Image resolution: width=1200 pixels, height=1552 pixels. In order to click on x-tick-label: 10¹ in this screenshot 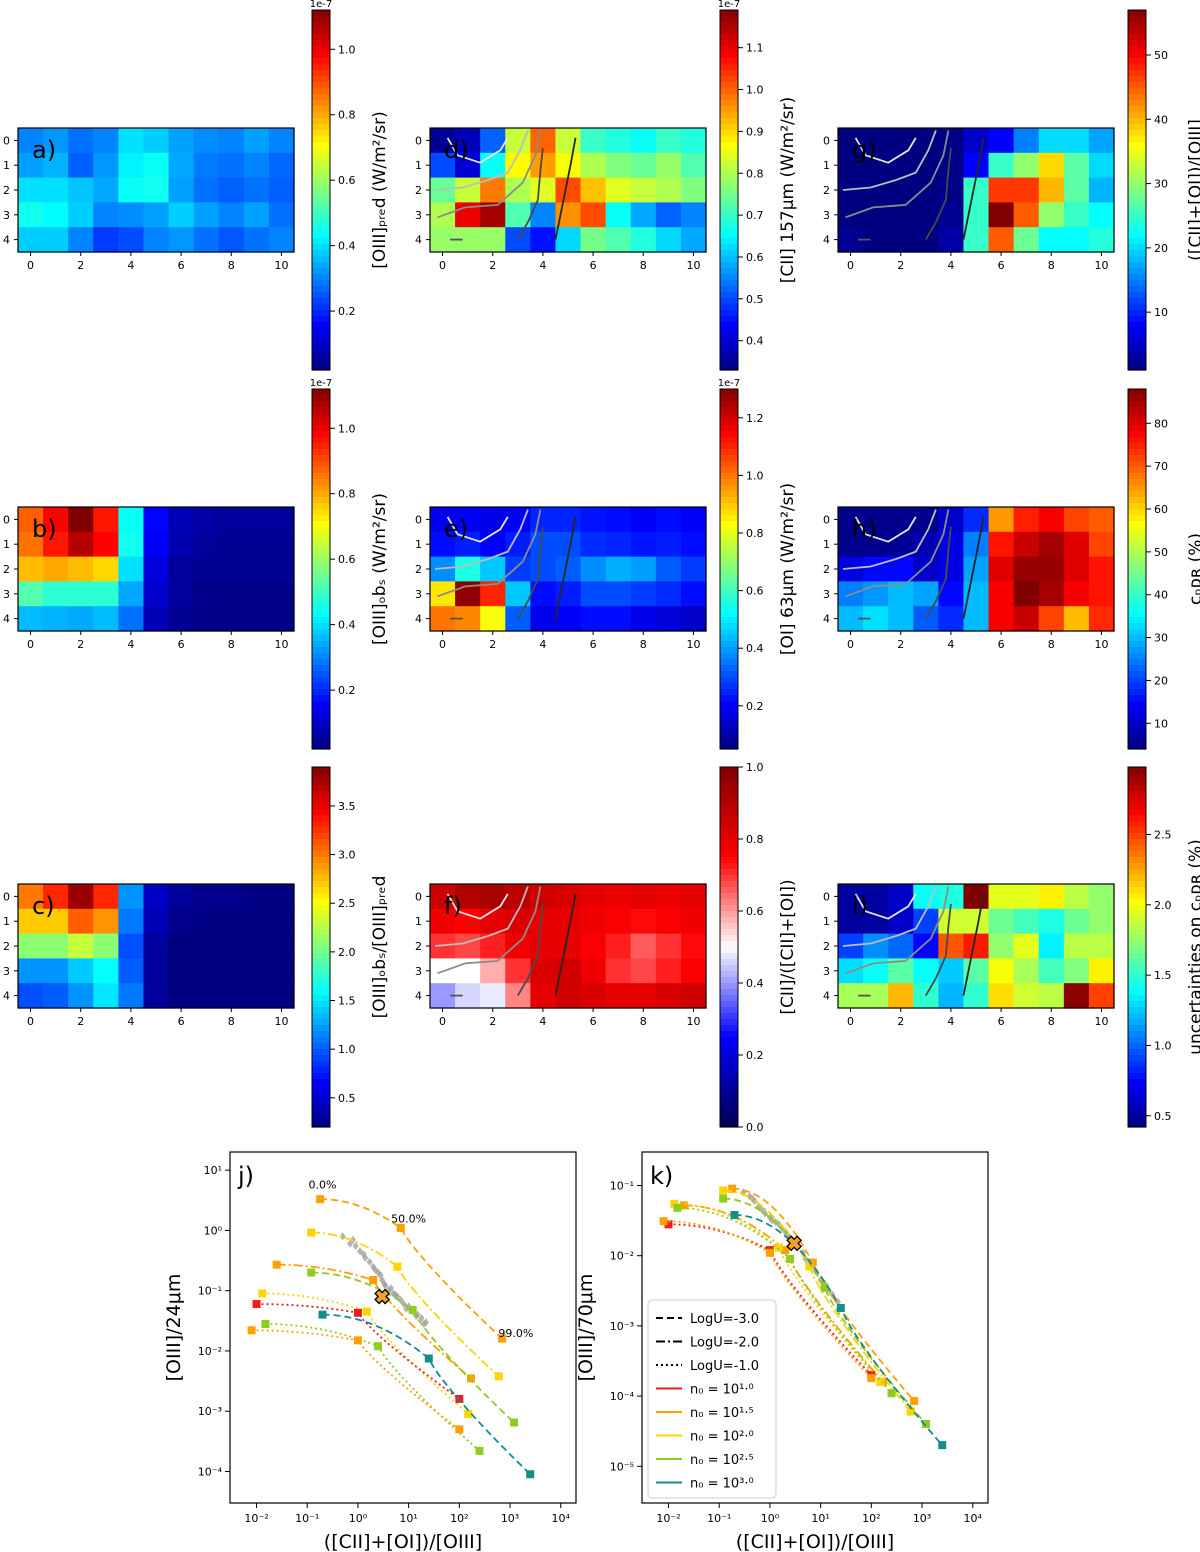, I will do `click(408, 1518)`.